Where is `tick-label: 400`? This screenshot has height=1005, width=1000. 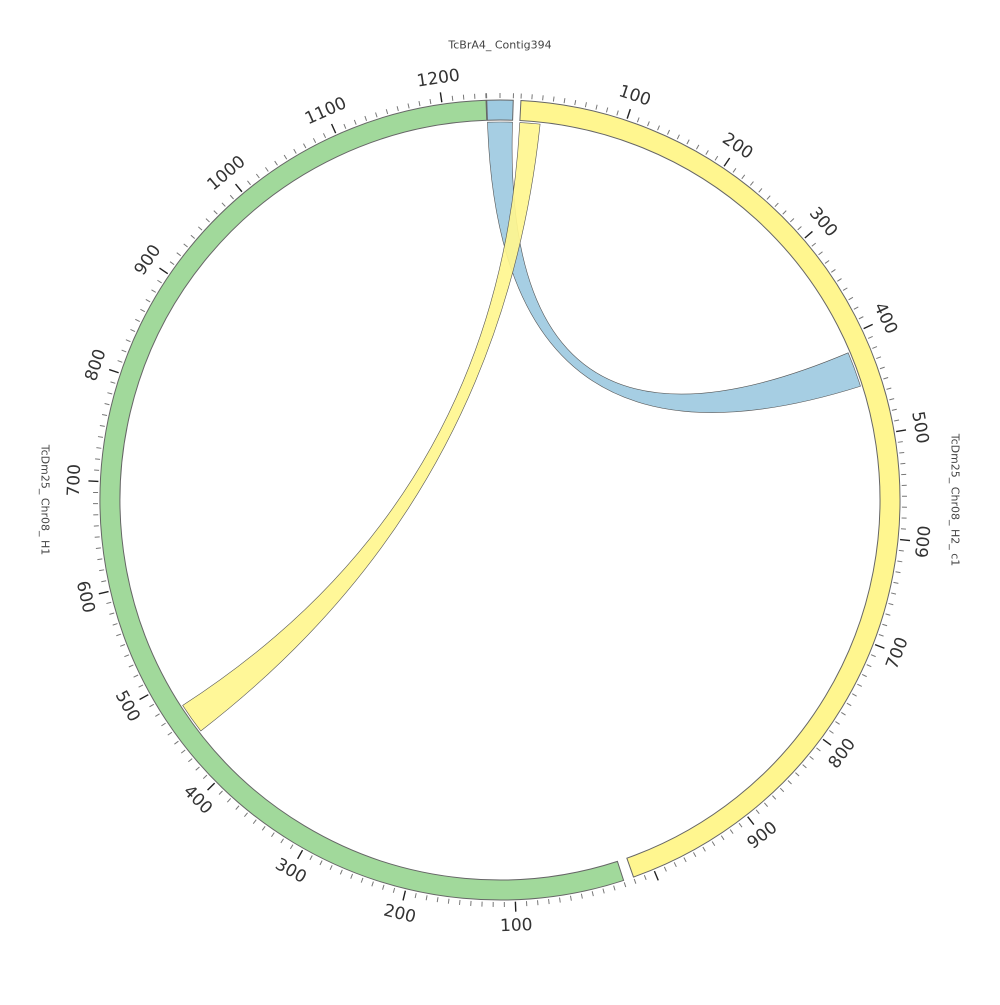
tick-label: 400 is located at coordinates (885, 318).